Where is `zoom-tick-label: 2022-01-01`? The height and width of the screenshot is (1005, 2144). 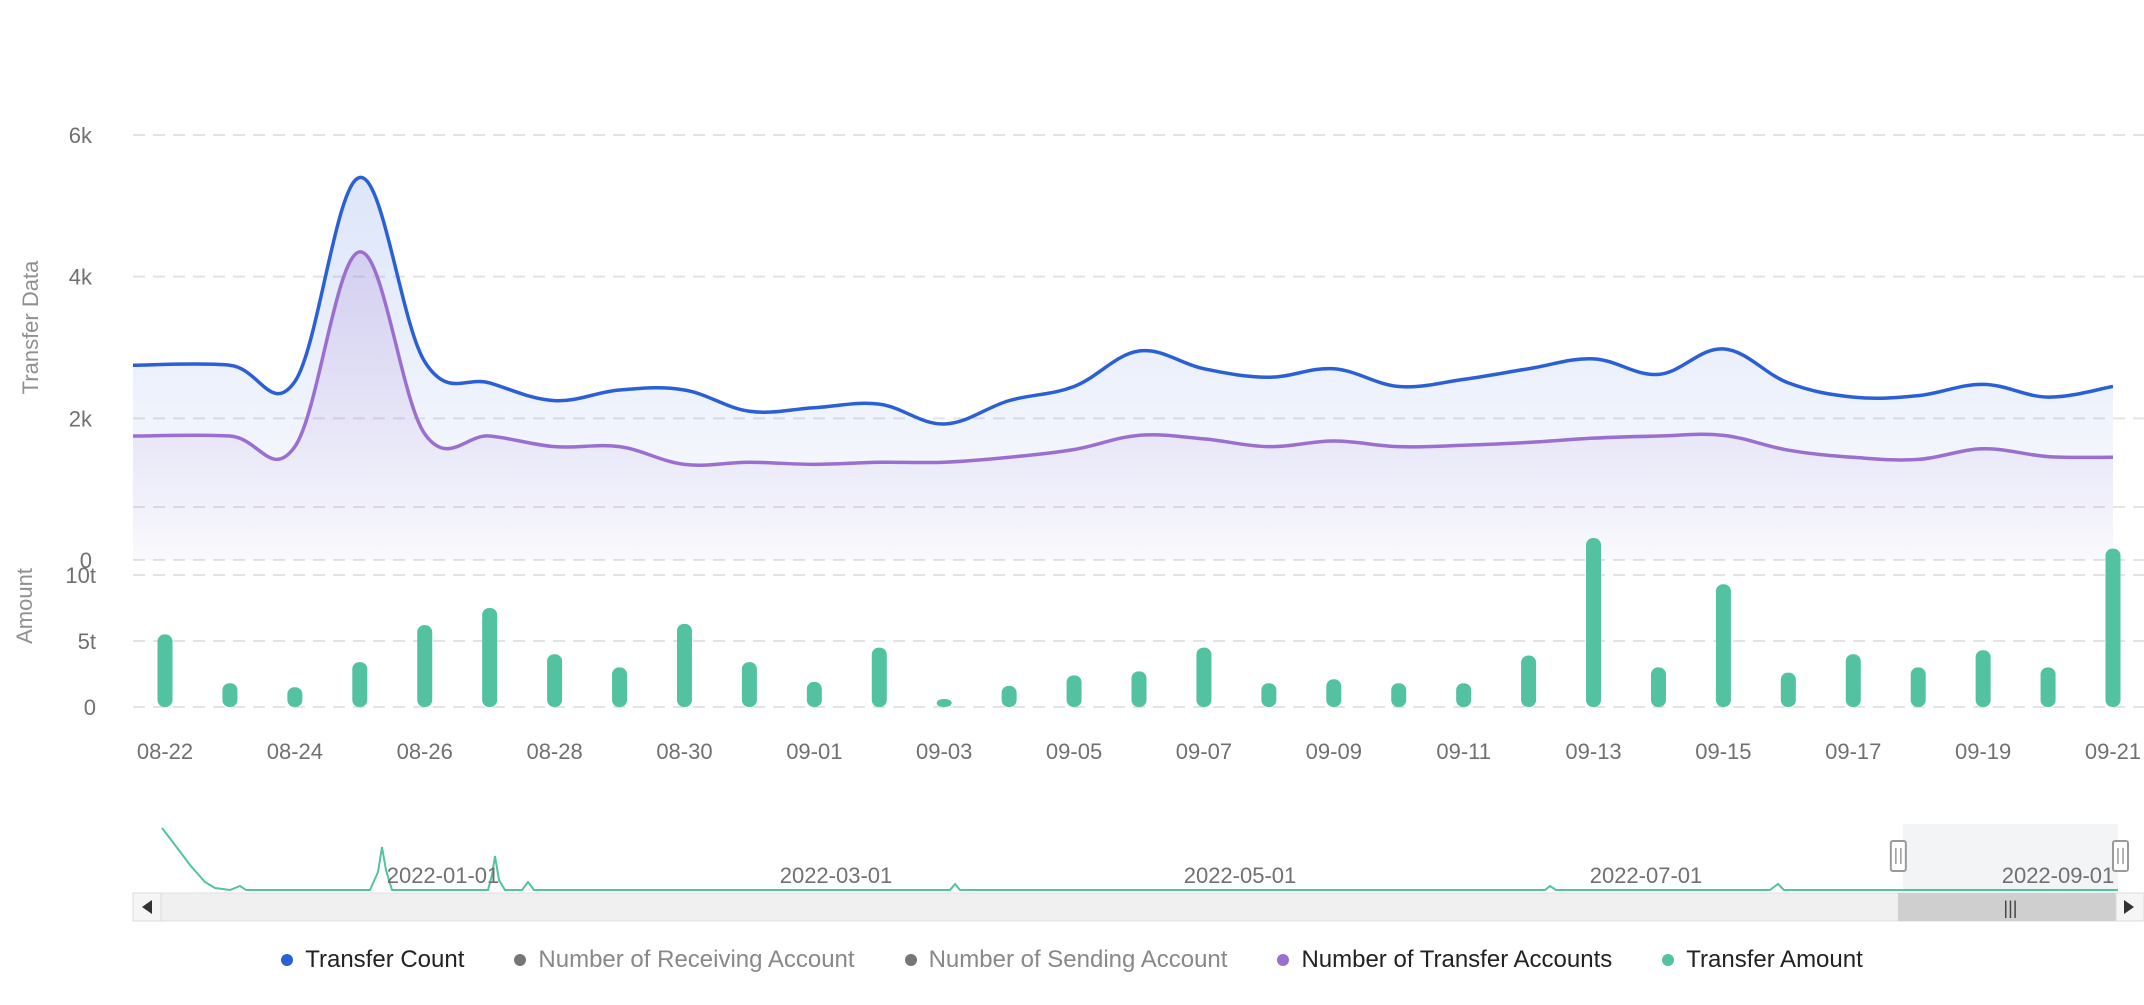
zoom-tick-label: 2022-01-01 is located at coordinates (443, 875).